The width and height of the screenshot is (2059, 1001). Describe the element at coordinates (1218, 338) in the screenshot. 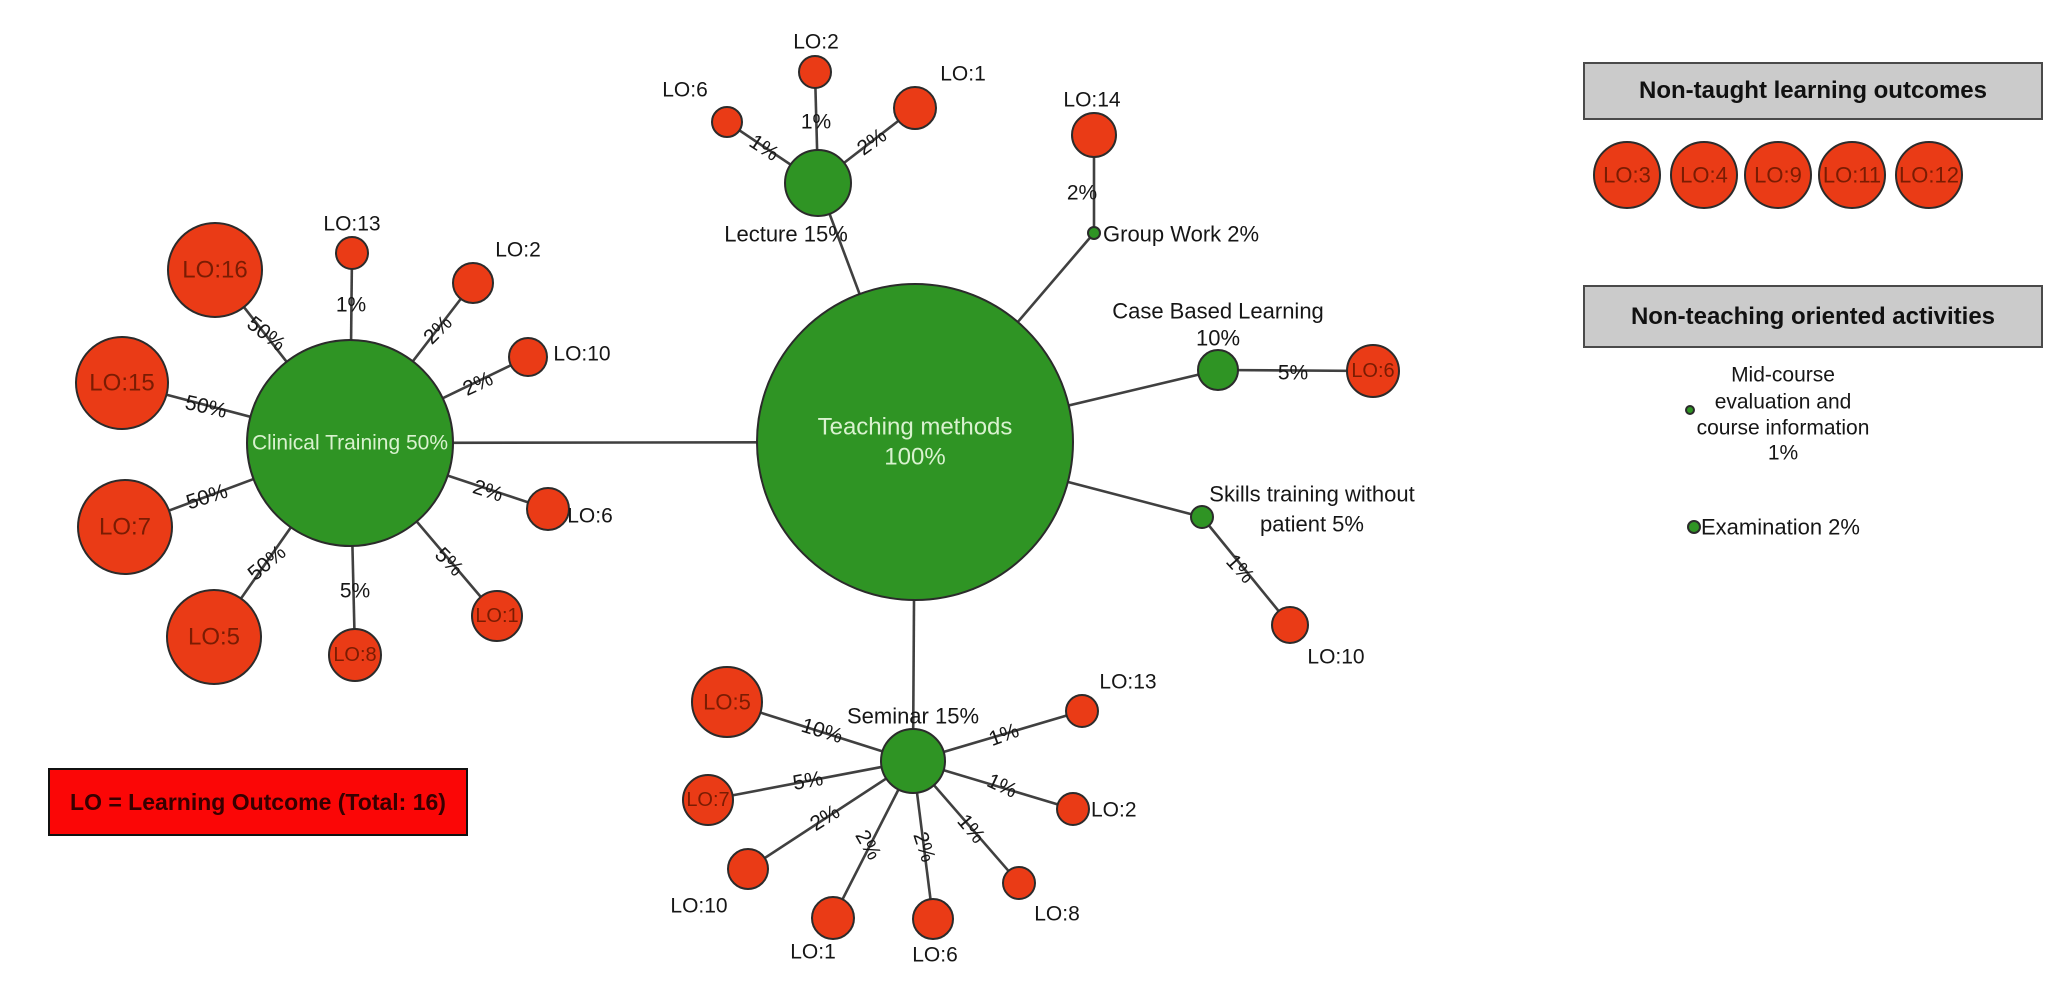

I see `label-case-based-learning-pct: 10%` at that location.